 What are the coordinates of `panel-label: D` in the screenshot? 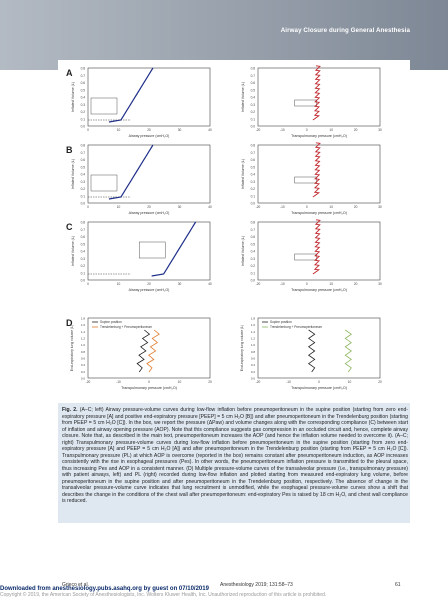 It's located at (69, 323).